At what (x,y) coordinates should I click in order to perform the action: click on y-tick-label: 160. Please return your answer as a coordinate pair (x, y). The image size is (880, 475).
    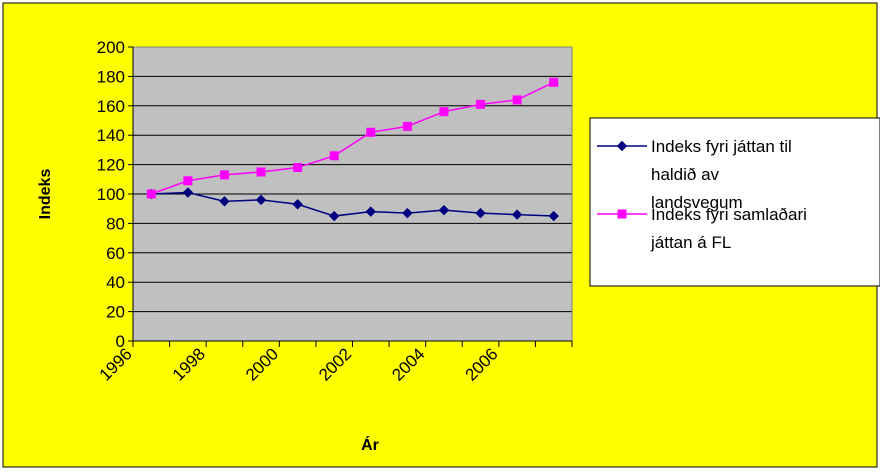
    Looking at the image, I should click on (111, 106).